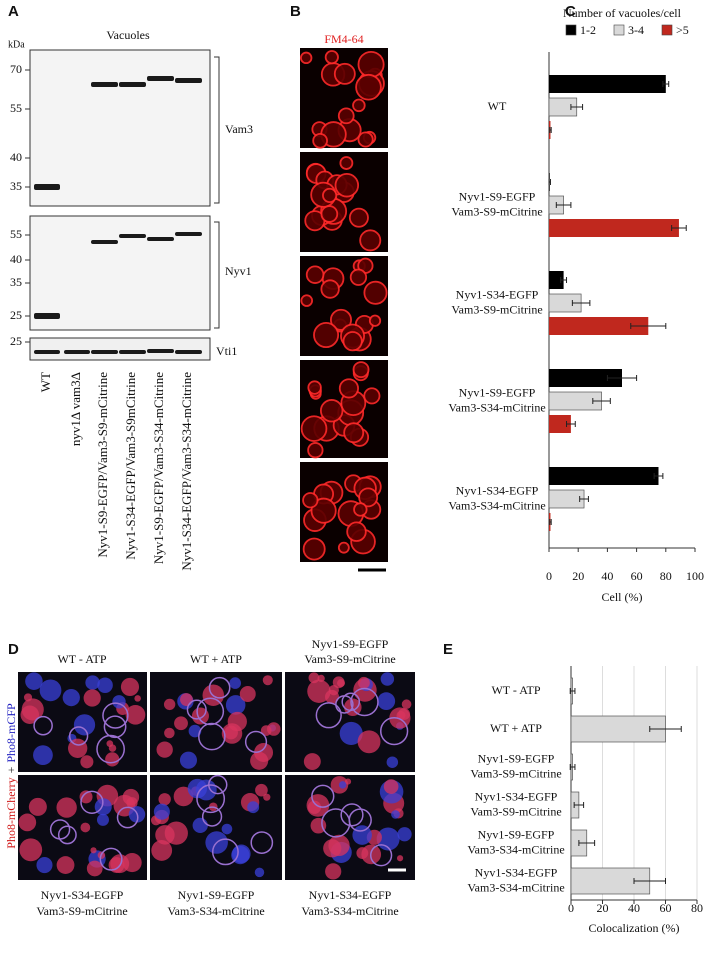 This screenshot has width=709, height=966. I want to click on channel-label: Pho8-mCherry + Pho8-mCFP, so click(11, 776).